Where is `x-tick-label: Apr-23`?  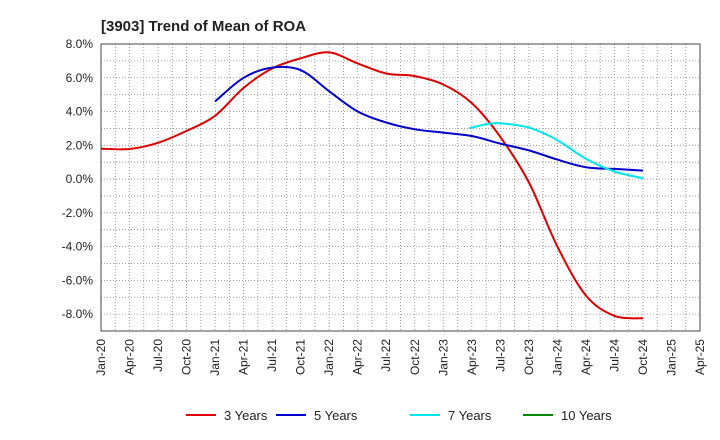
x-tick-label: Apr-23 is located at coordinates (472, 357).